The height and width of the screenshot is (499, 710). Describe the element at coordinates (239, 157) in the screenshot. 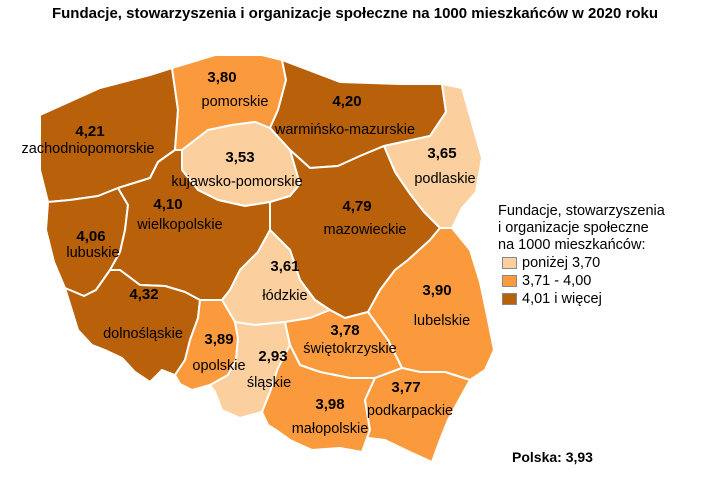

I see `value-kujawsko-pomorskie: 3,53` at that location.